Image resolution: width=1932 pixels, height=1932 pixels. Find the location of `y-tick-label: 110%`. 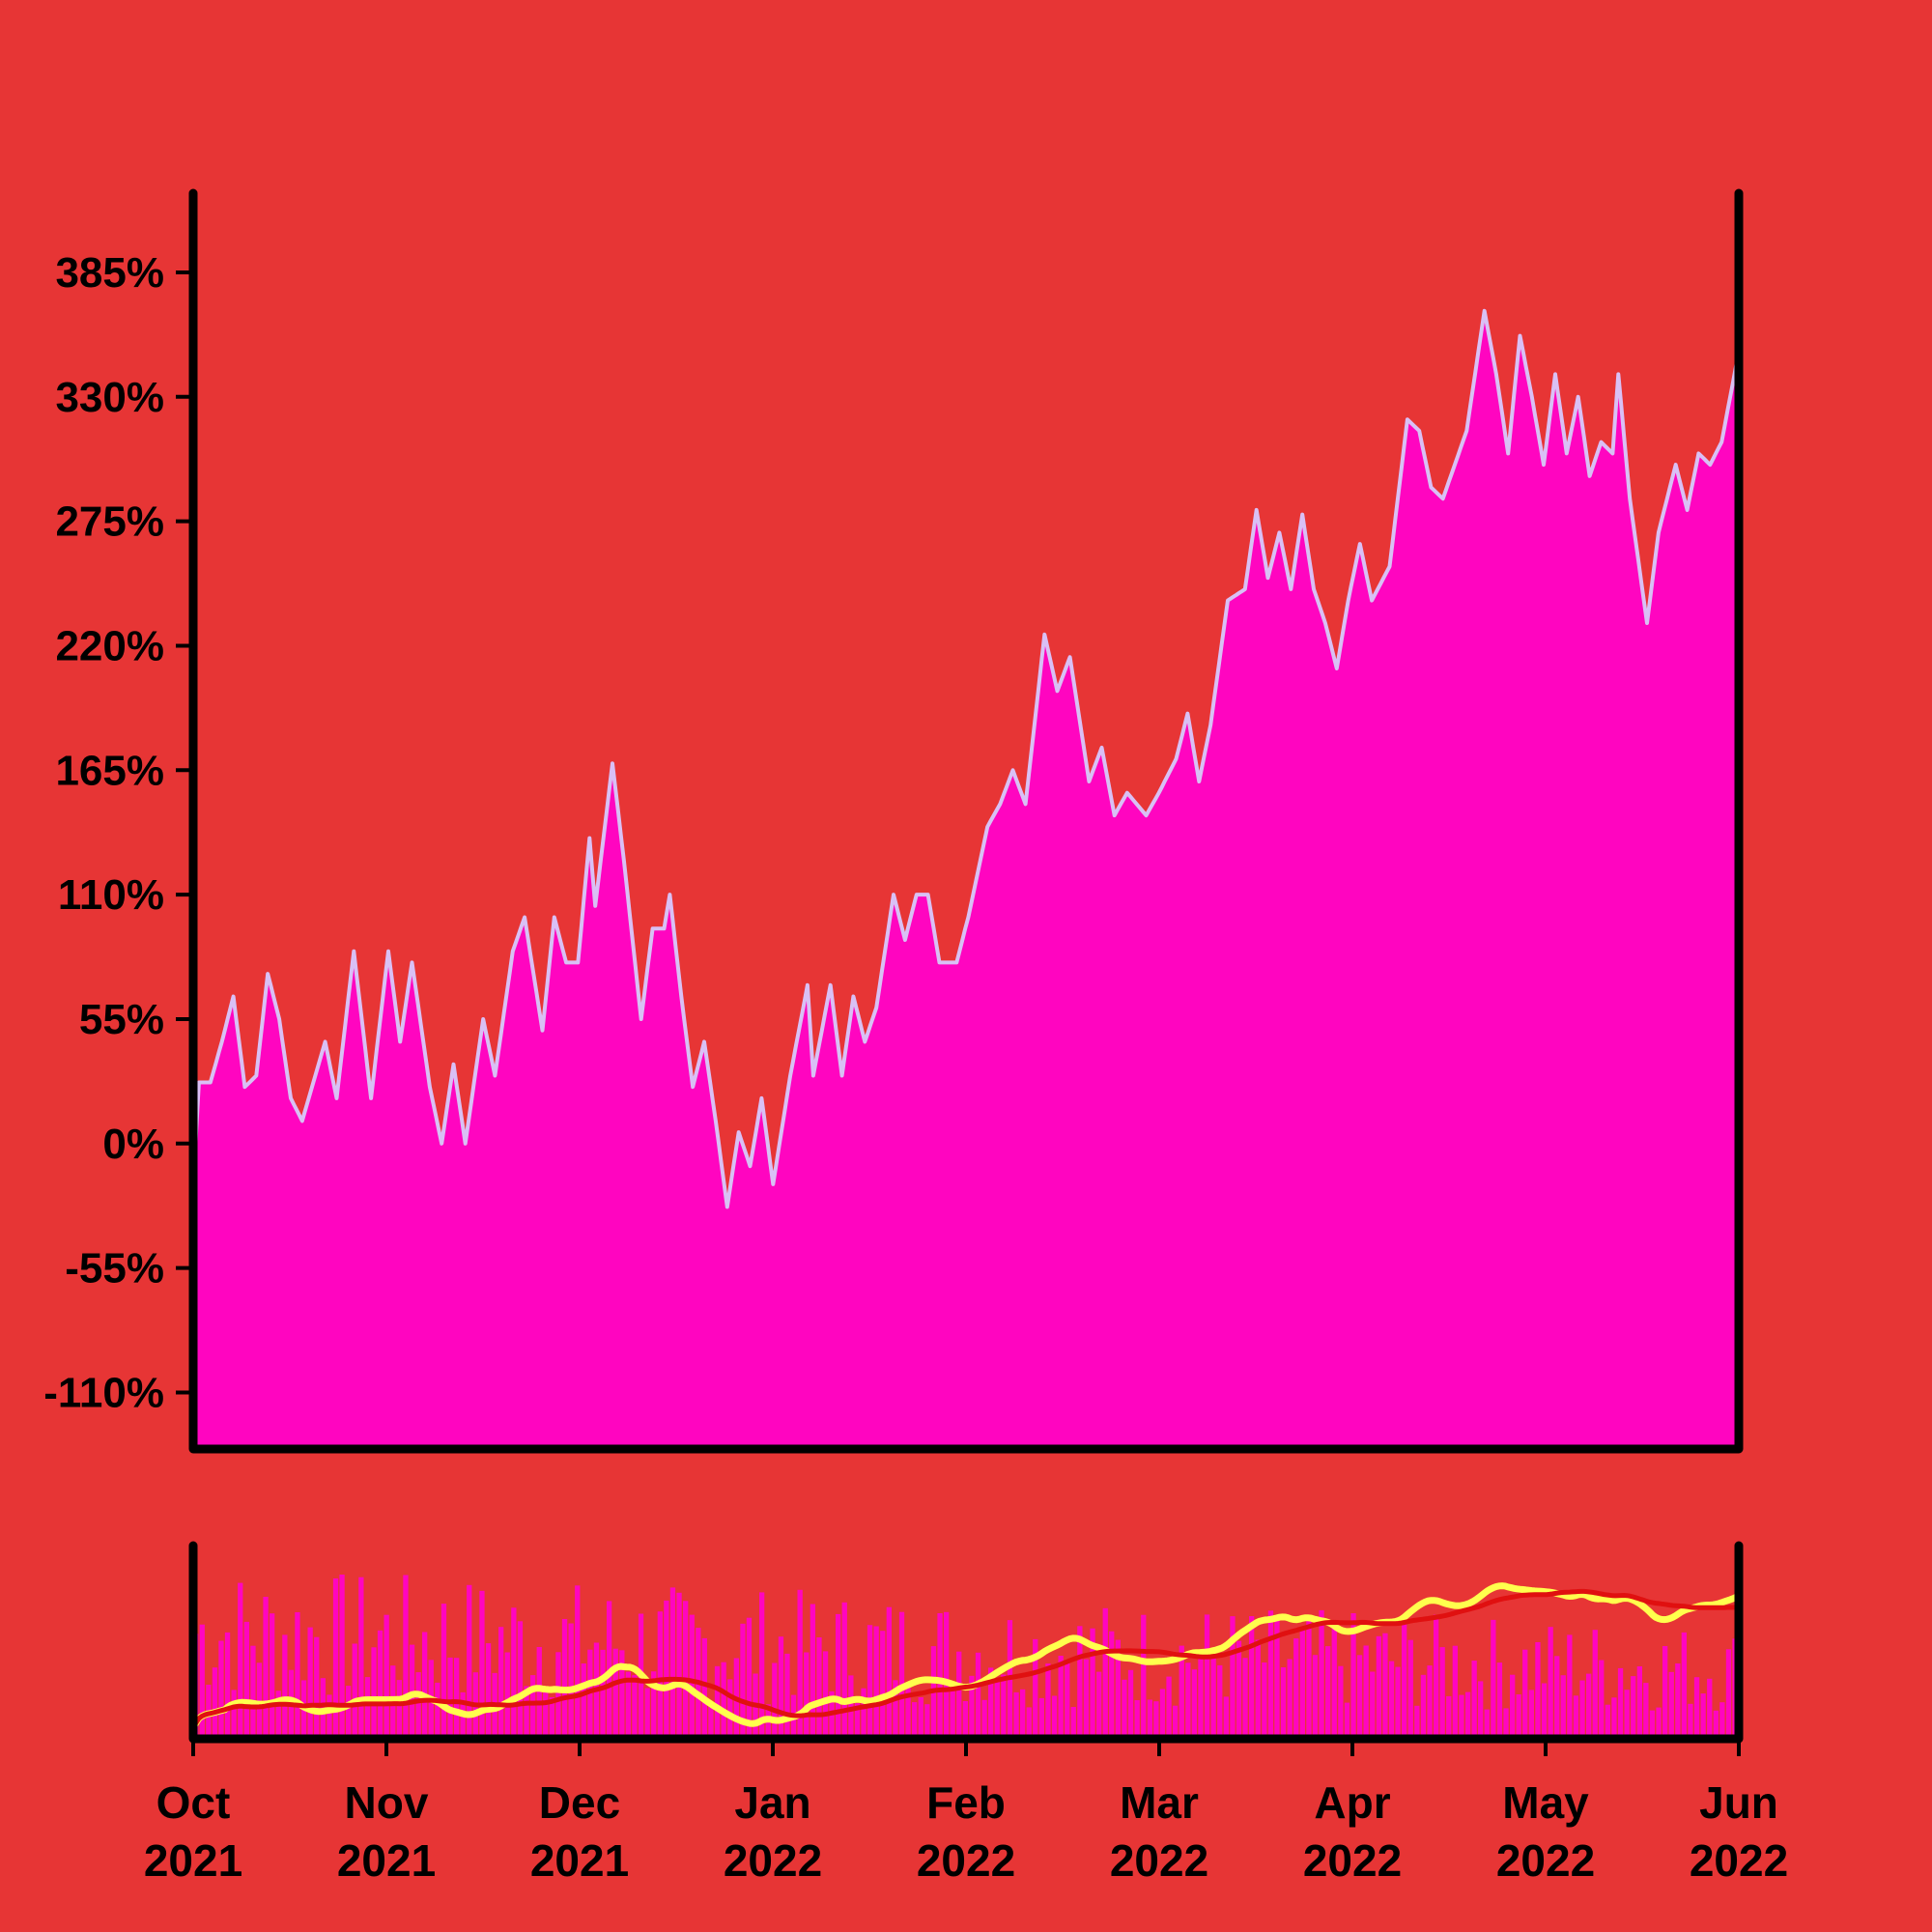

y-tick-label: 110% is located at coordinates (111, 895).